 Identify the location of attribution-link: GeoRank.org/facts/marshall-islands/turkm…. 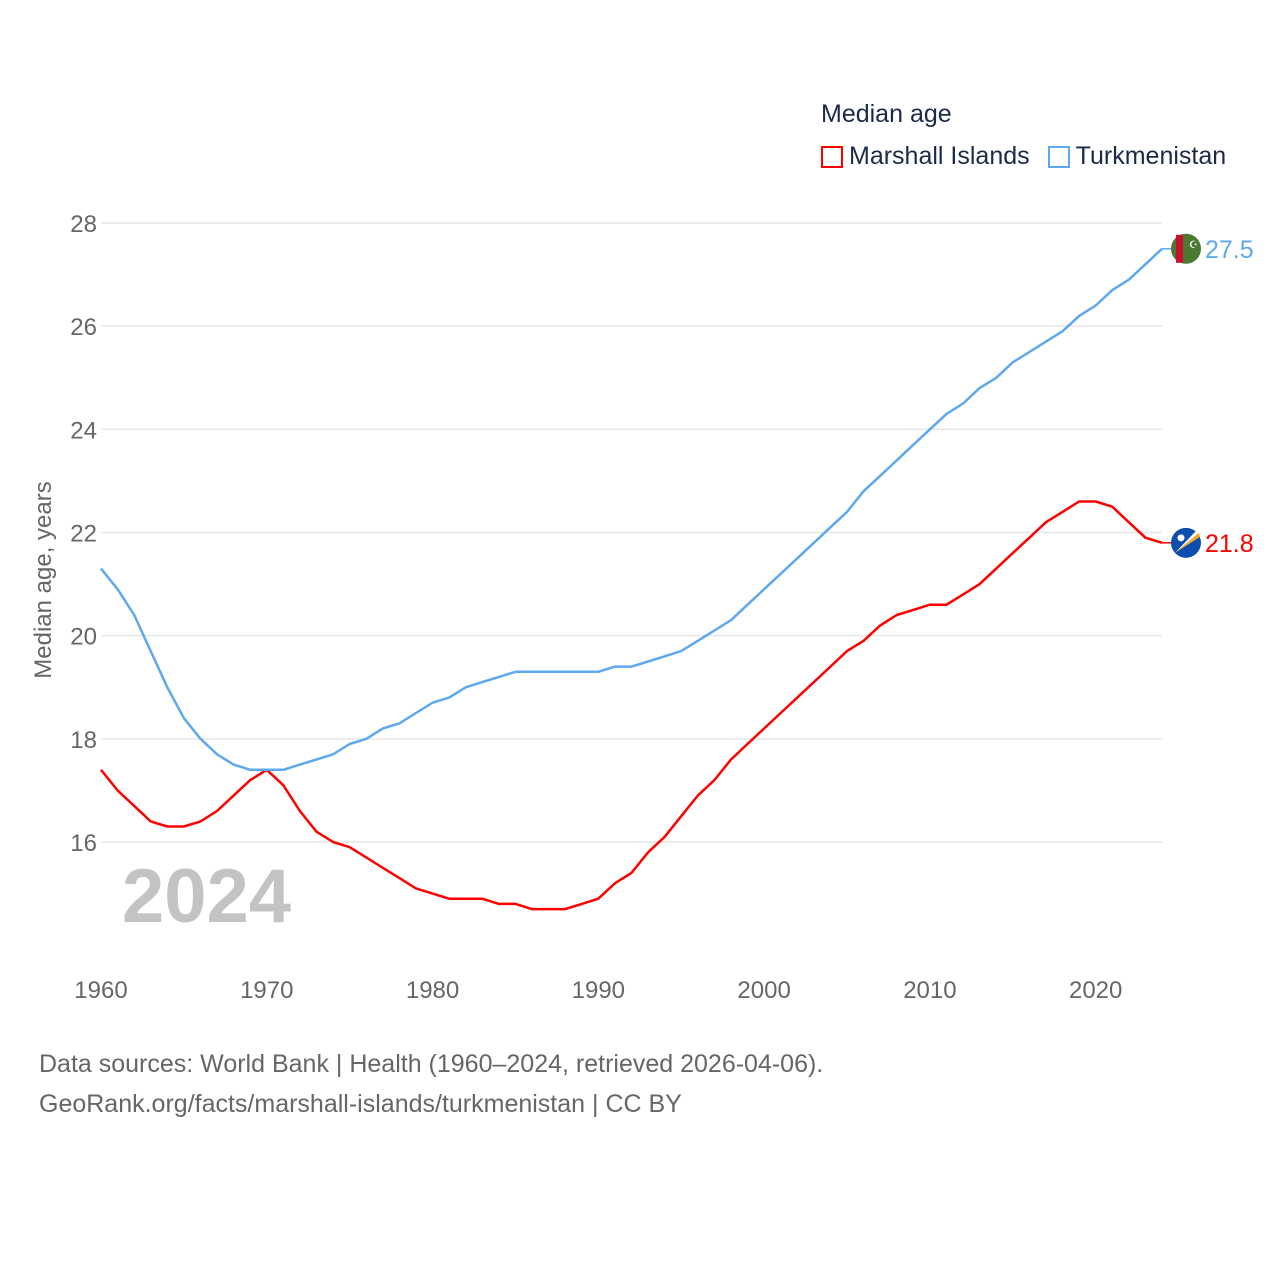
(360, 1104).